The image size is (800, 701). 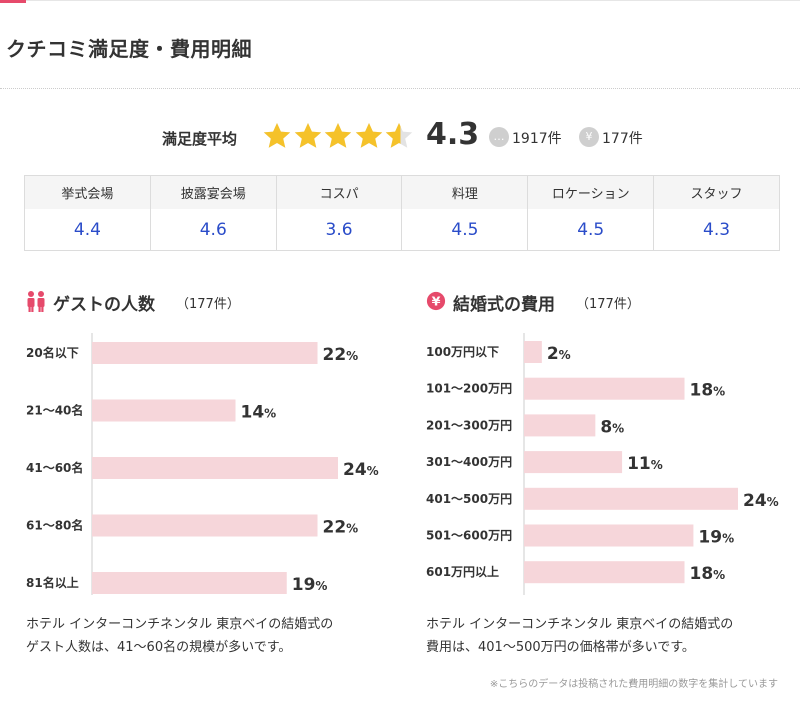 What do you see at coordinates (54, 467) in the screenshot?
I see `category-label: 41～60名` at bounding box center [54, 467].